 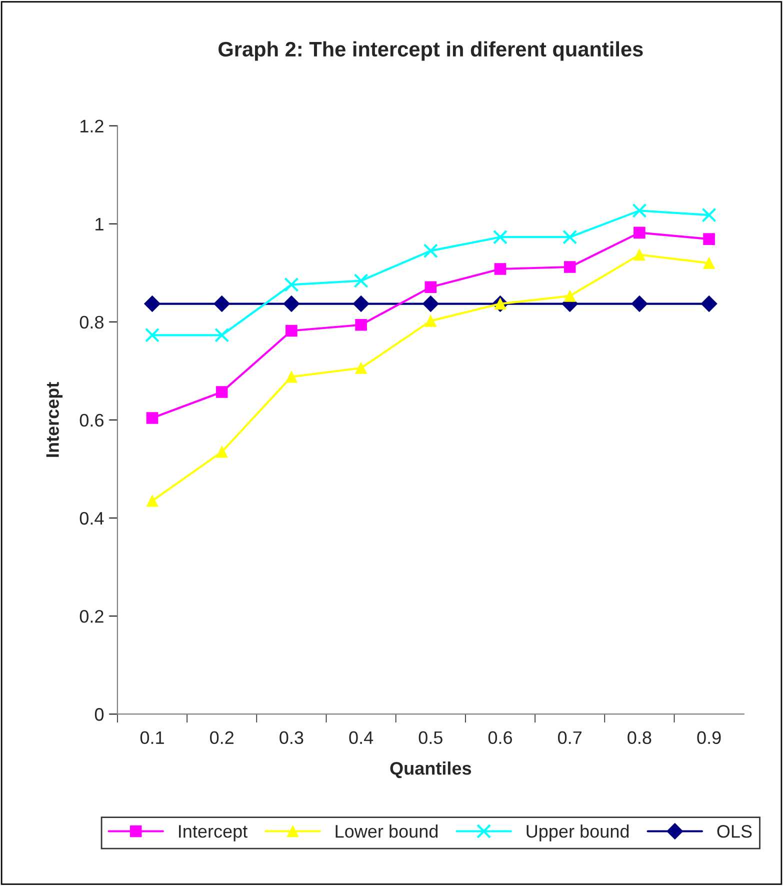 I want to click on x-tick-label: 0.3, so click(x=292, y=737).